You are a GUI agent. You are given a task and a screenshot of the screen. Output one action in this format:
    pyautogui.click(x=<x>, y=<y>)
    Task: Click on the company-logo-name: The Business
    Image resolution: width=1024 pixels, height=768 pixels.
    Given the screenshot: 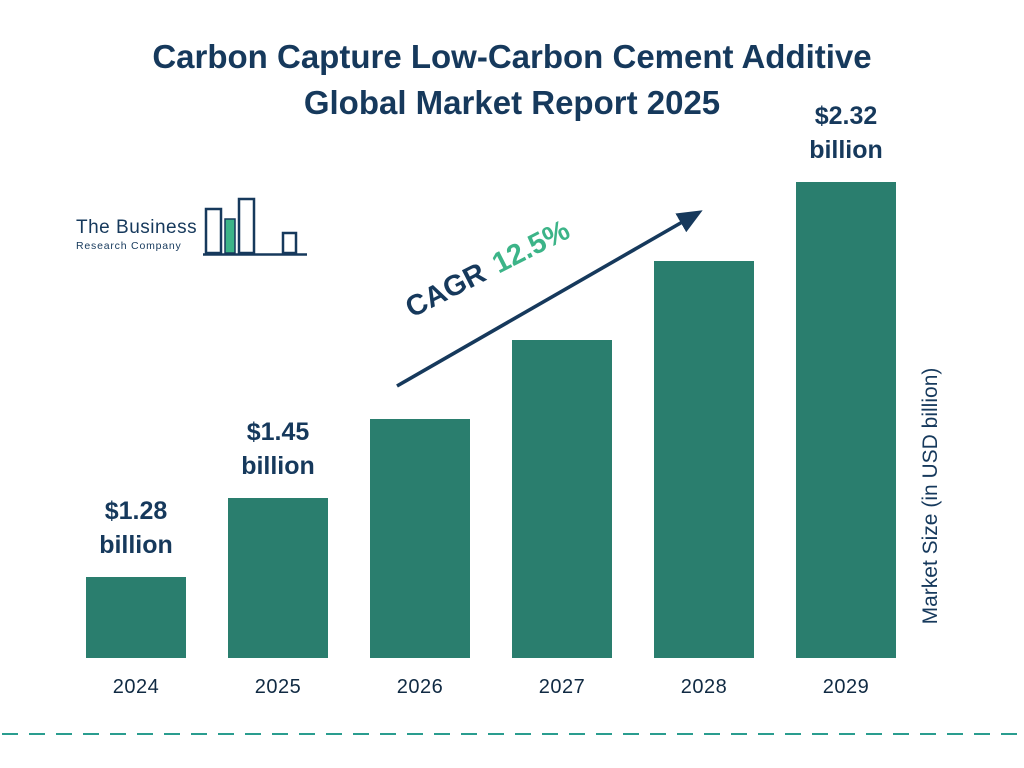 What is the action you would take?
    pyautogui.click(x=137, y=227)
    